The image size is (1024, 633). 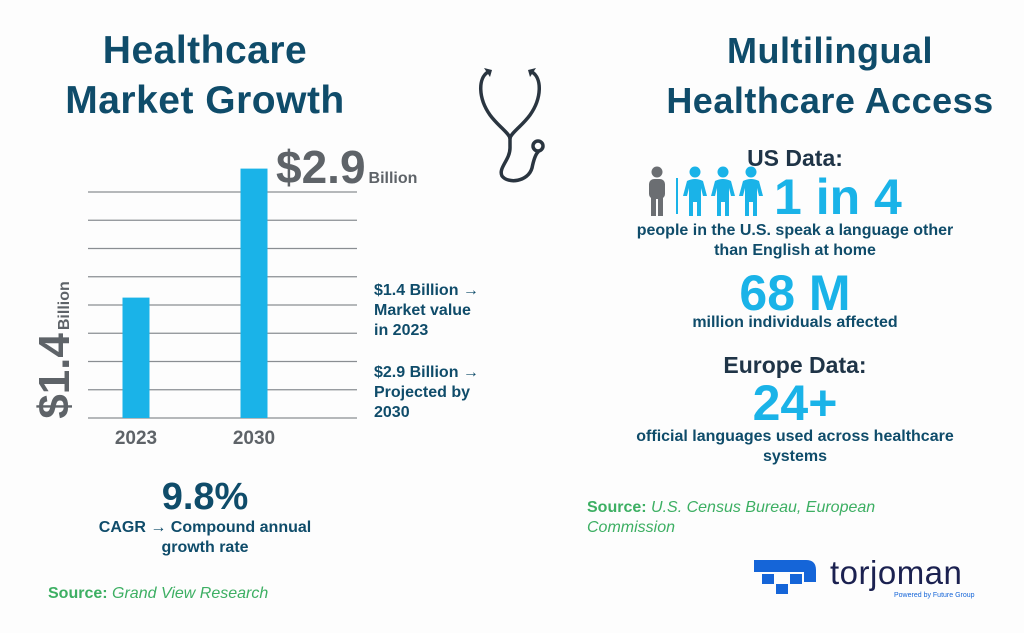 What do you see at coordinates (830, 50) in the screenshot?
I see `right-title-line1: Multilingual` at bounding box center [830, 50].